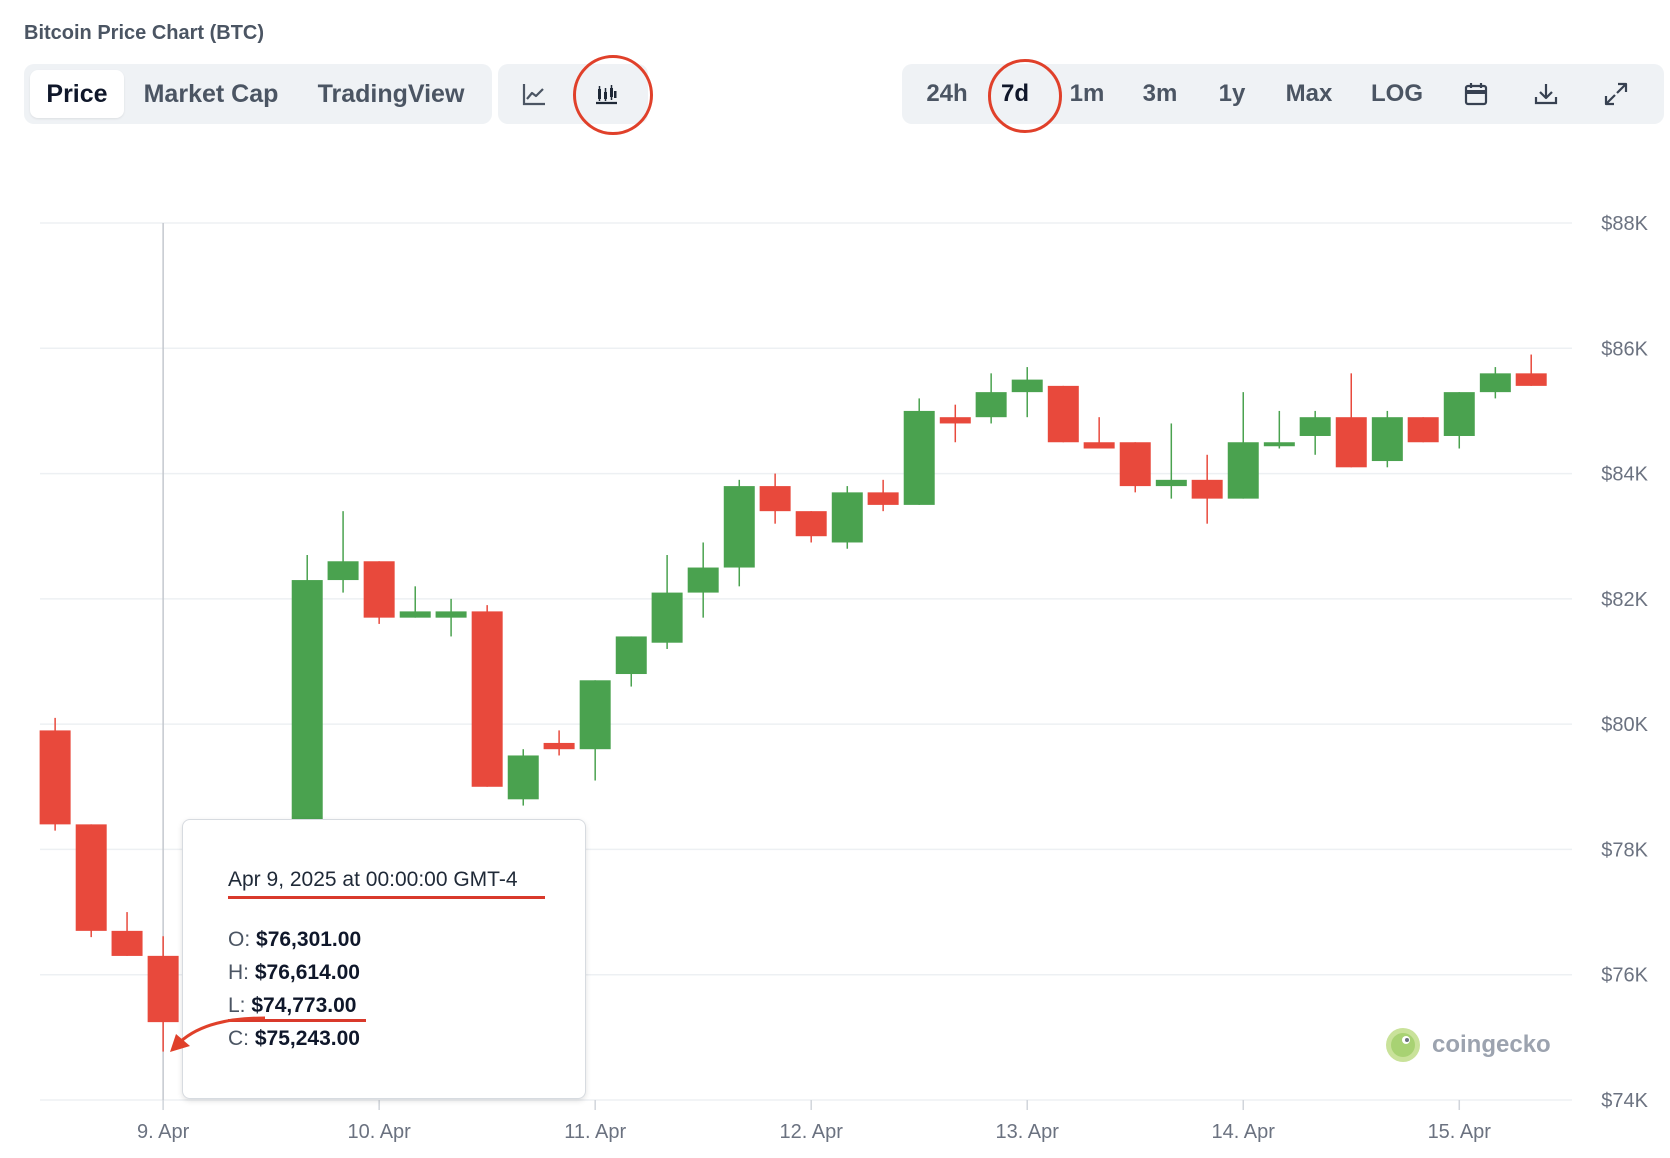 The width and height of the screenshot is (1670, 1158). I want to click on x-tick-label: 10. Apr, so click(379, 1132).